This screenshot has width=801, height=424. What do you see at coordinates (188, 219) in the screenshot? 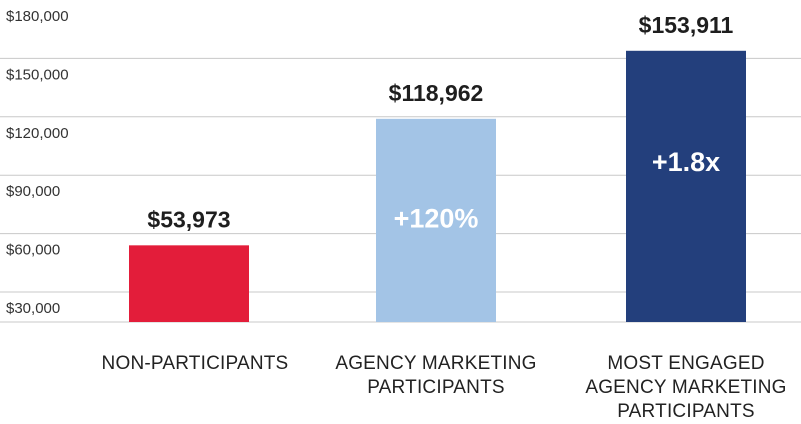
I see `data-label: $53,973` at bounding box center [188, 219].